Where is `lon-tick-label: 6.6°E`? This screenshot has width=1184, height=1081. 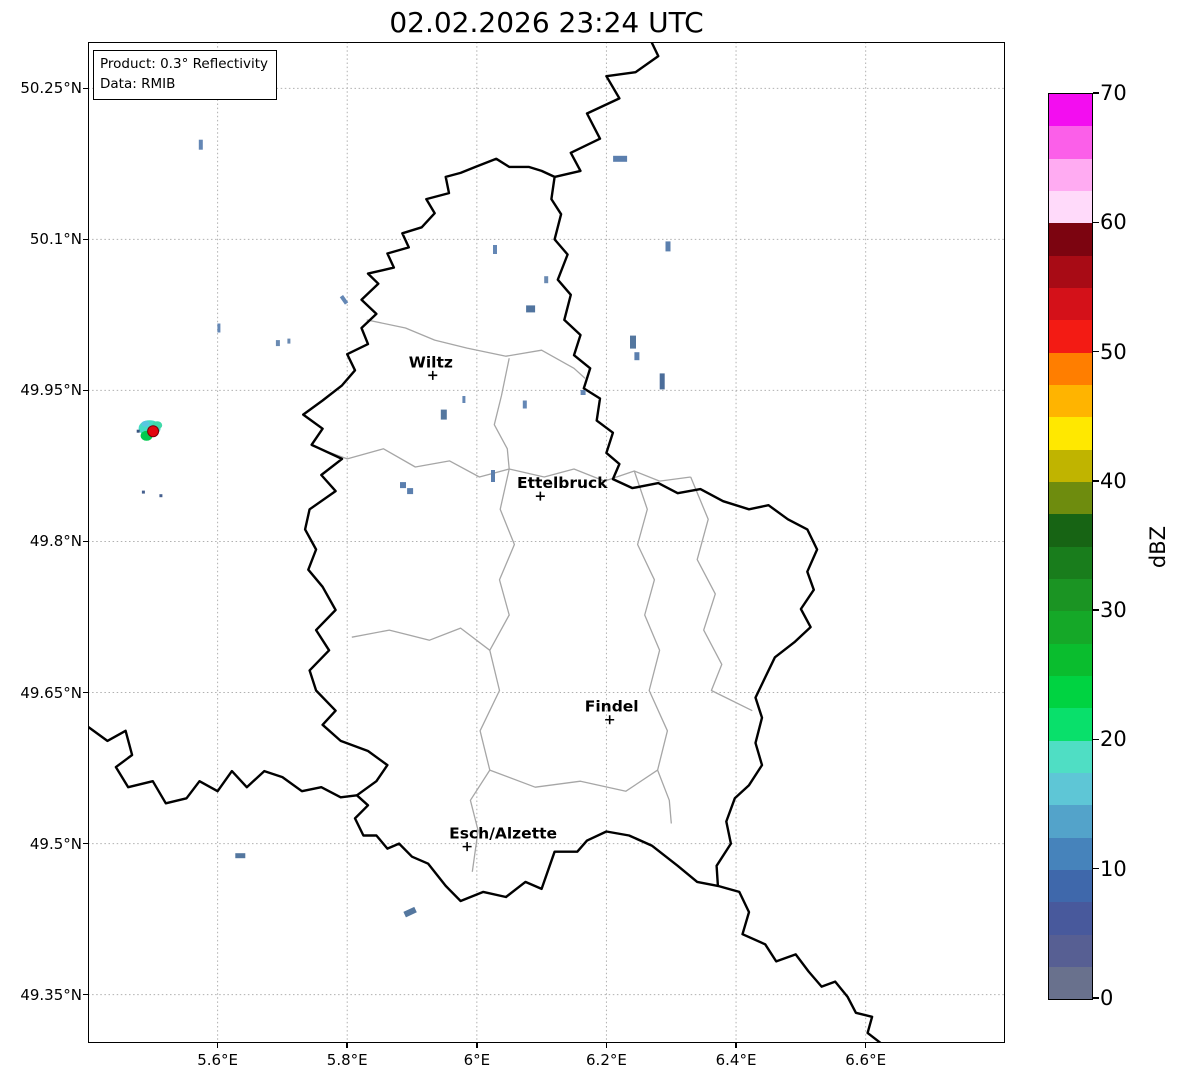 lon-tick-label: 6.6°E is located at coordinates (866, 1060).